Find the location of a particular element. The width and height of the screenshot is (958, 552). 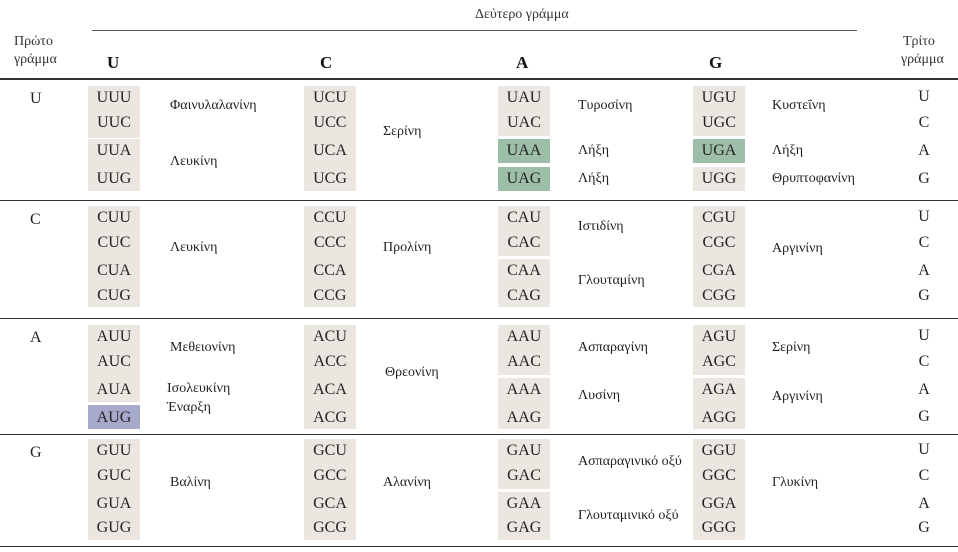

codon-block-ga-bottom is located at coordinates (524, 516).